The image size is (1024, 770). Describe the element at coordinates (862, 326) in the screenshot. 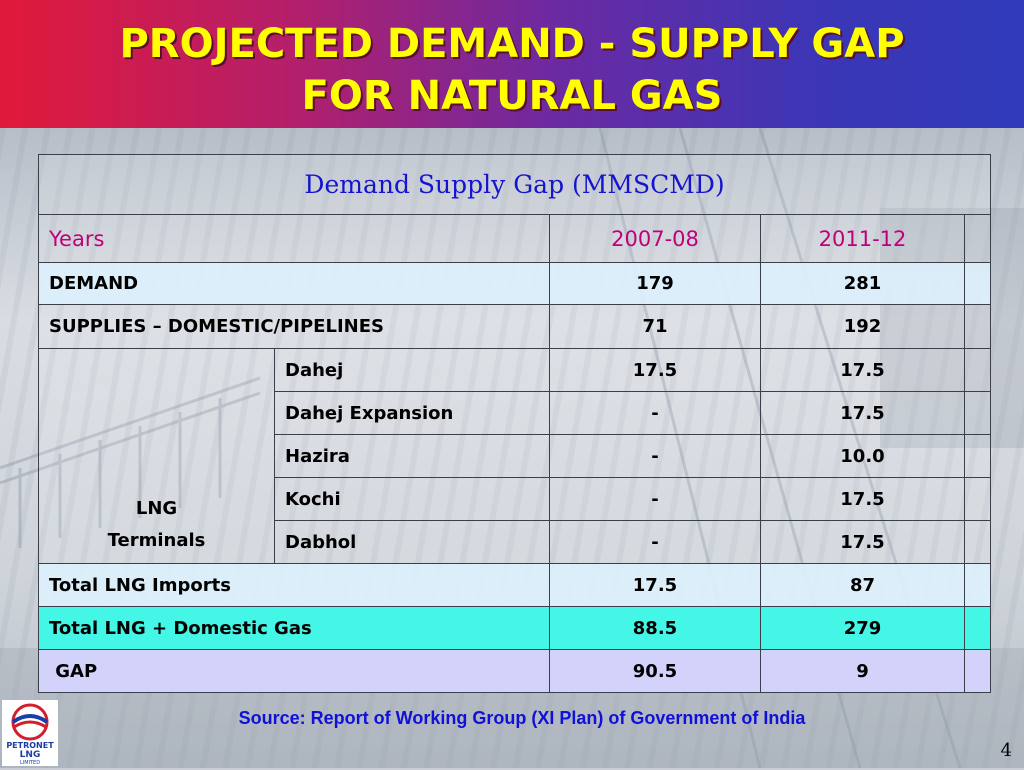

I see `row-value-2: 192` at that location.